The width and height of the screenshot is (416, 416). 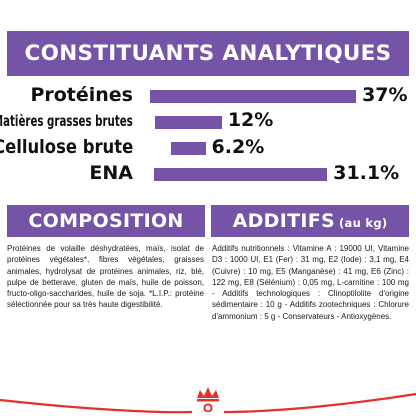 I want to click on nutrient-label: ENA, so click(x=111, y=173).